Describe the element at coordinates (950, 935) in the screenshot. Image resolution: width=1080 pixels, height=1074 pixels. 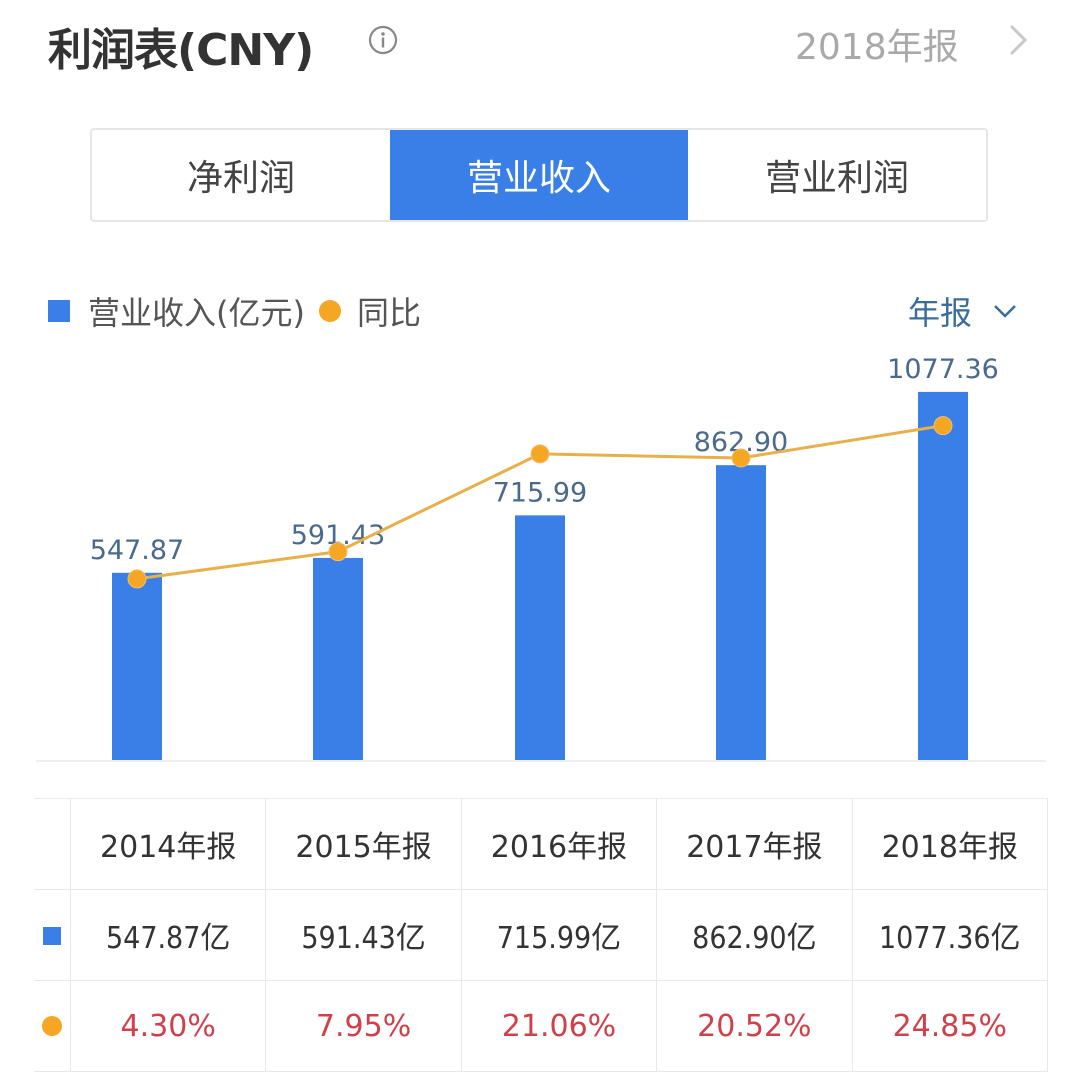
I see `table-cell: 1077.36亿` at that location.